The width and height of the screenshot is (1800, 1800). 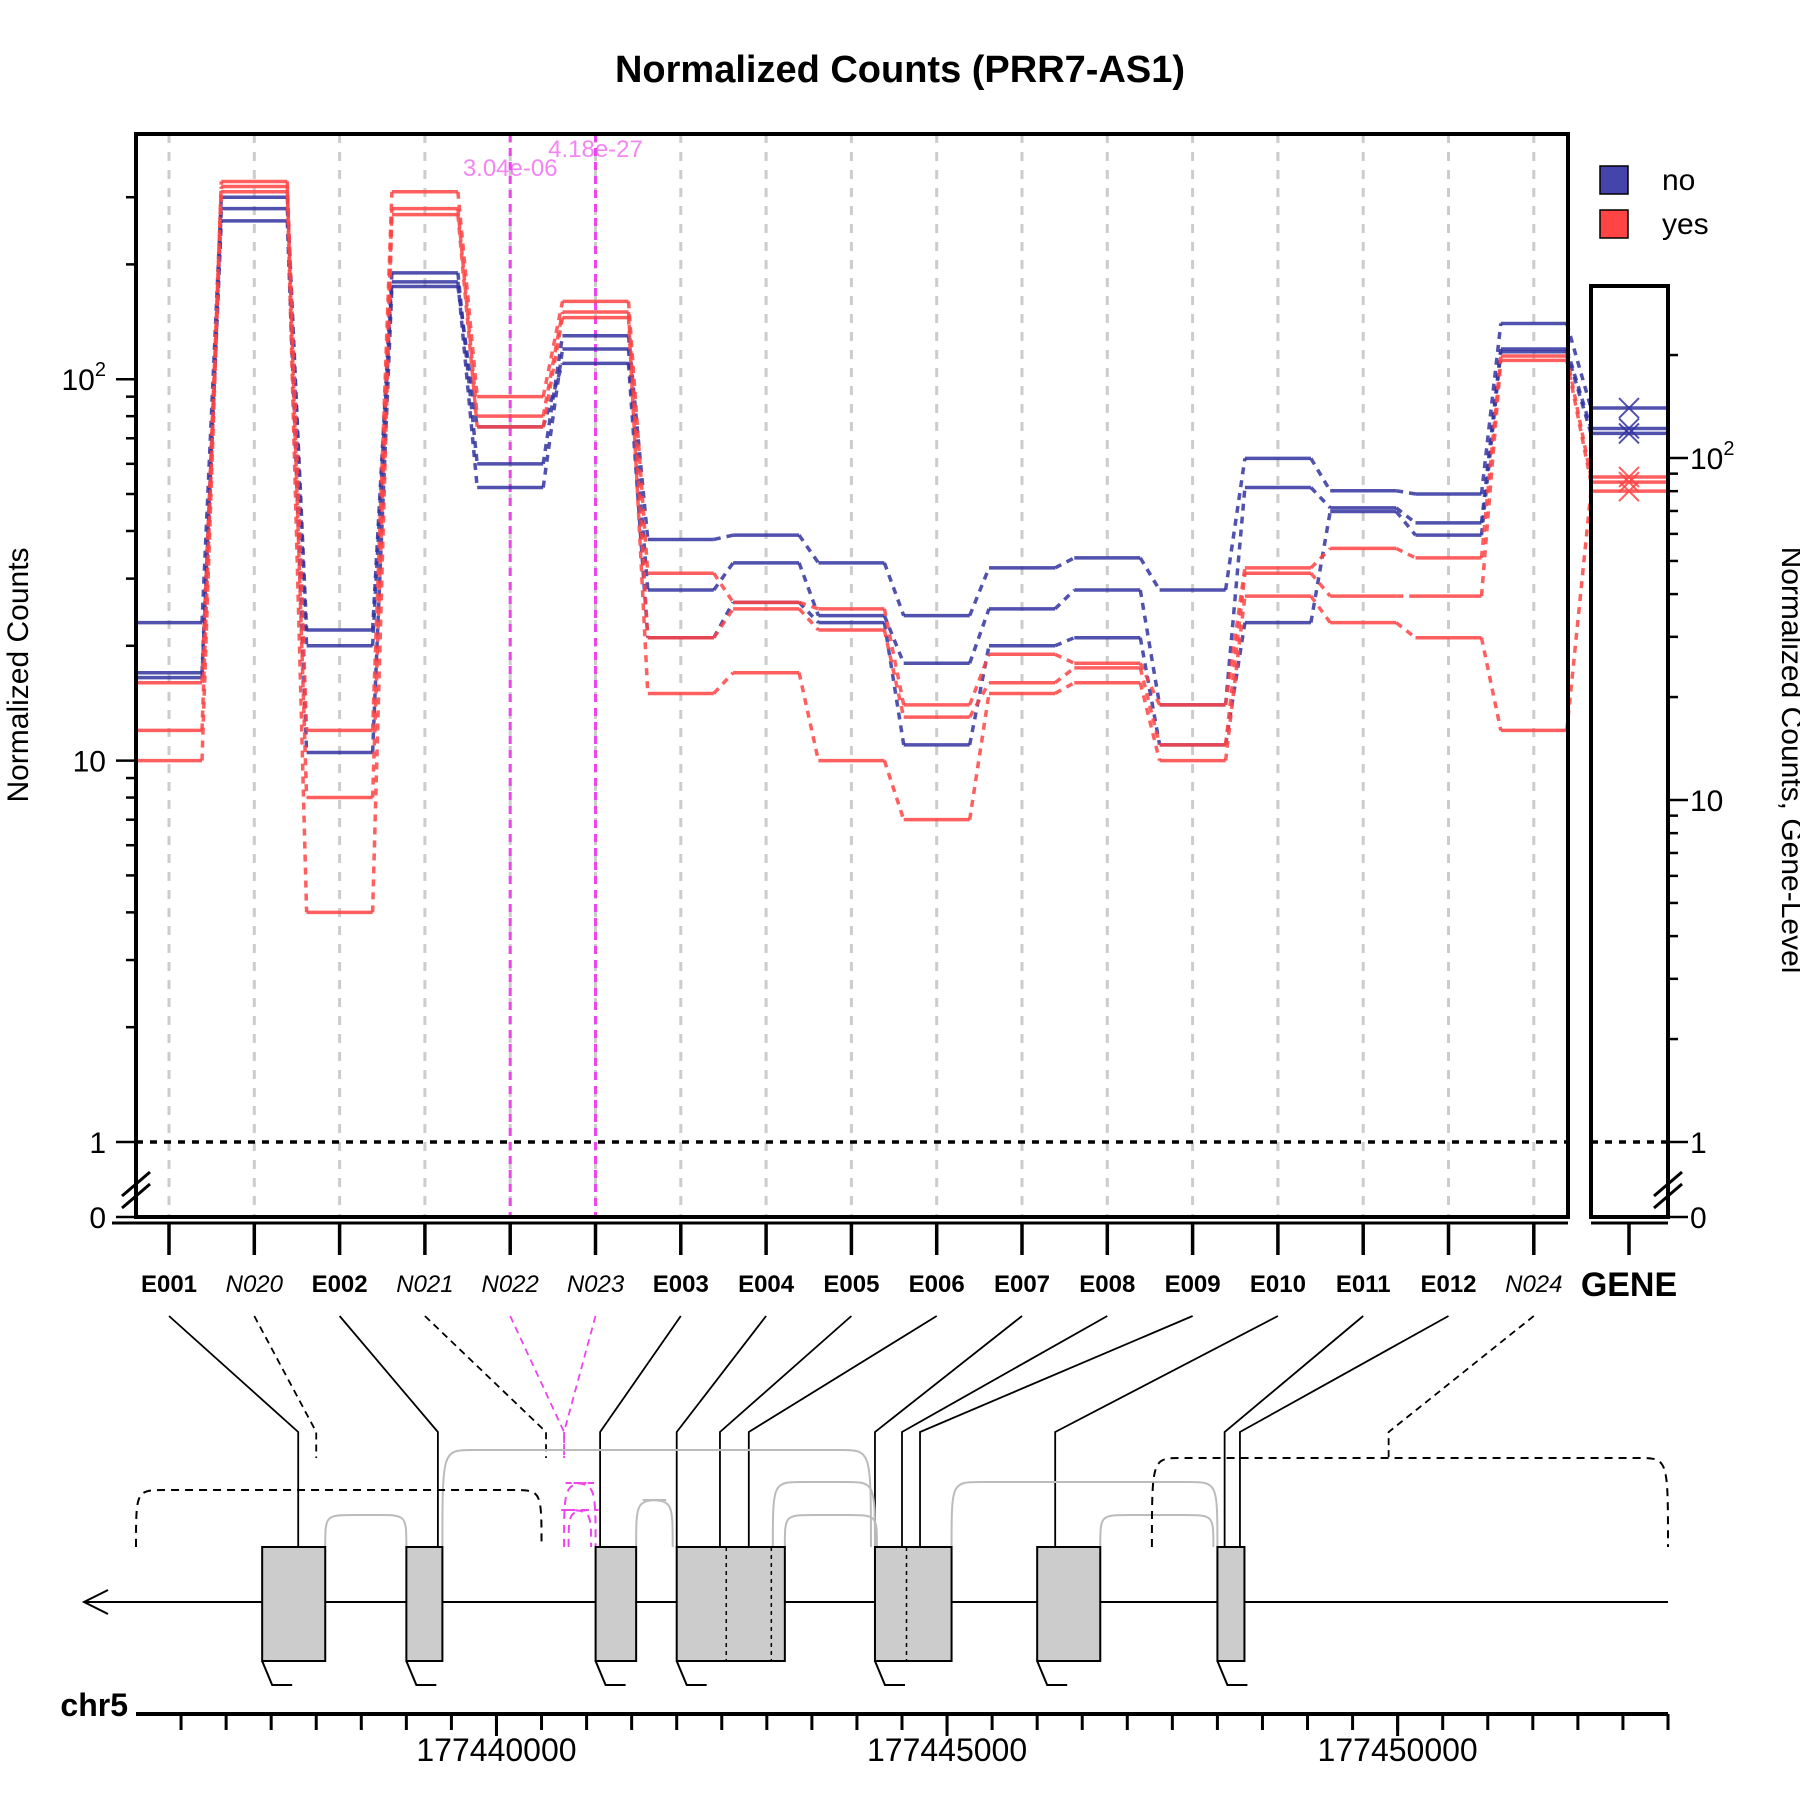 What do you see at coordinates (1409, 1502) in the screenshot?
I see `novel-arc-n024` at bounding box center [1409, 1502].